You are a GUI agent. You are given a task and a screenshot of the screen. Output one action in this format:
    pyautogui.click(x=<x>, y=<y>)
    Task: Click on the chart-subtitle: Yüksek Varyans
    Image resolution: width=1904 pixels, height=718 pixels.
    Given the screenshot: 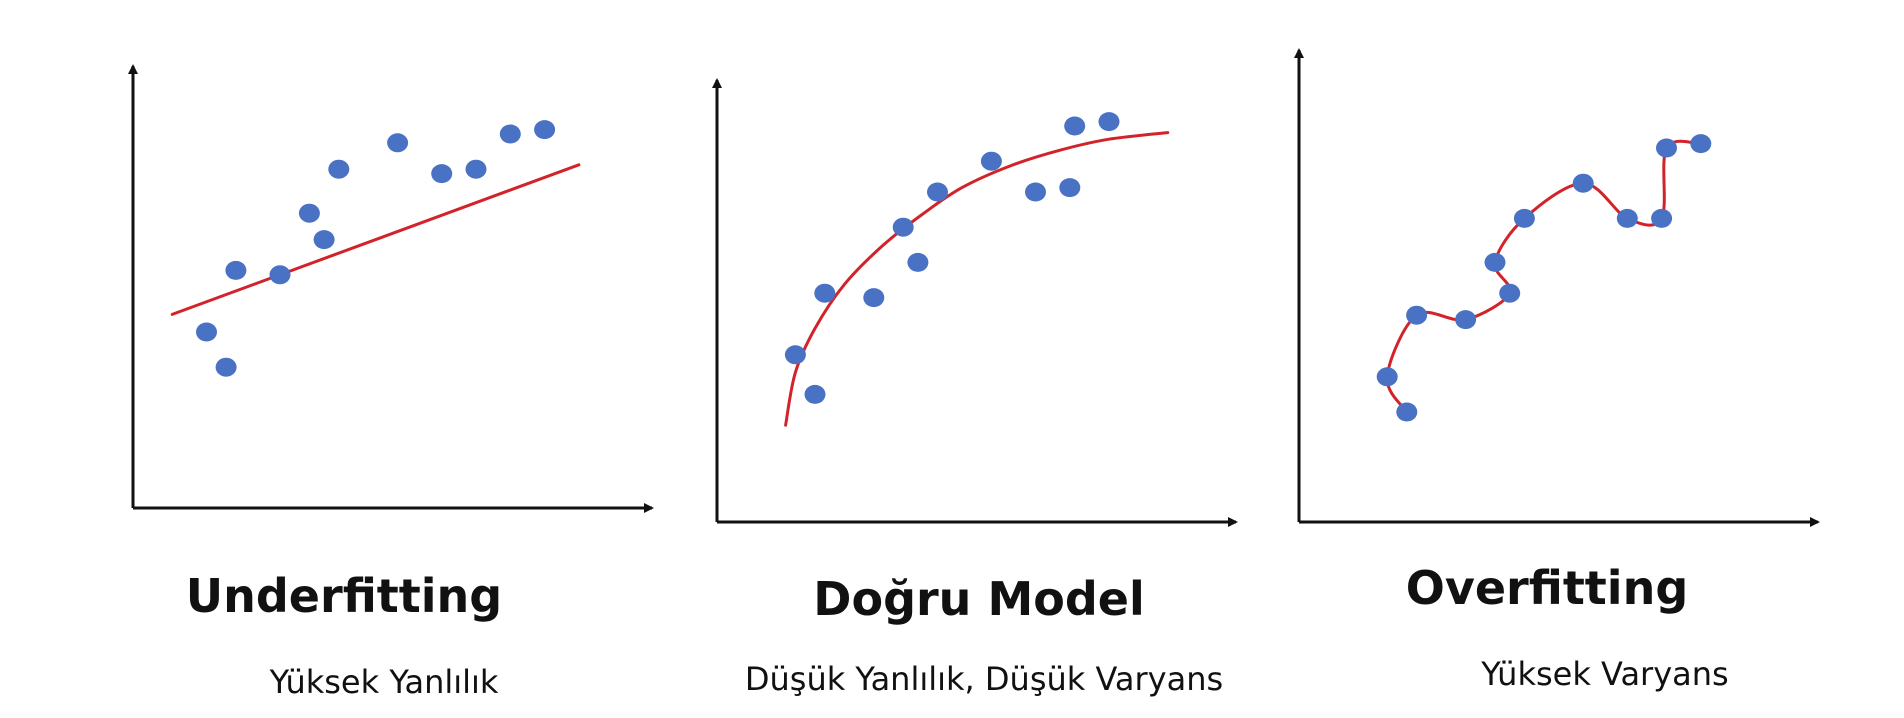 What is the action you would take?
    pyautogui.click(x=1604, y=674)
    